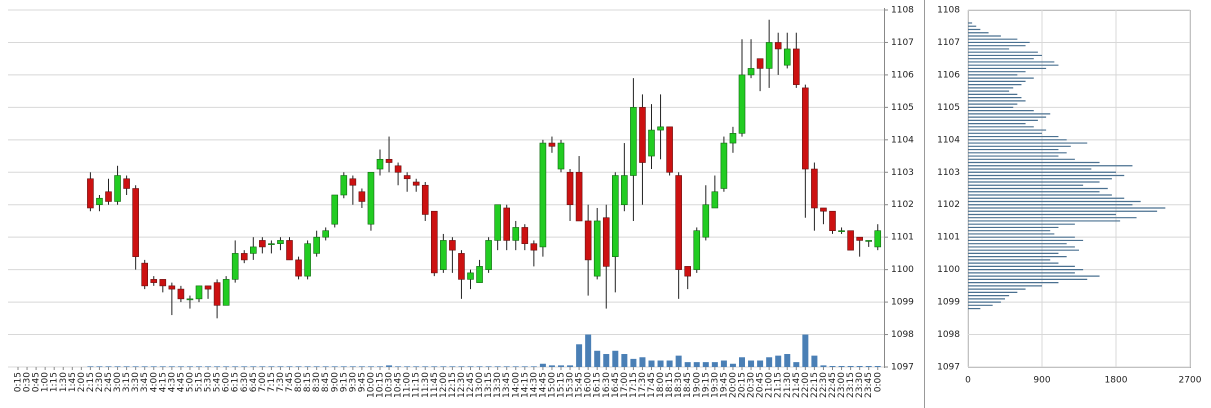 This screenshot has height=408, width=1211. I want to click on y-tick-label: 1103, so click(902, 173).